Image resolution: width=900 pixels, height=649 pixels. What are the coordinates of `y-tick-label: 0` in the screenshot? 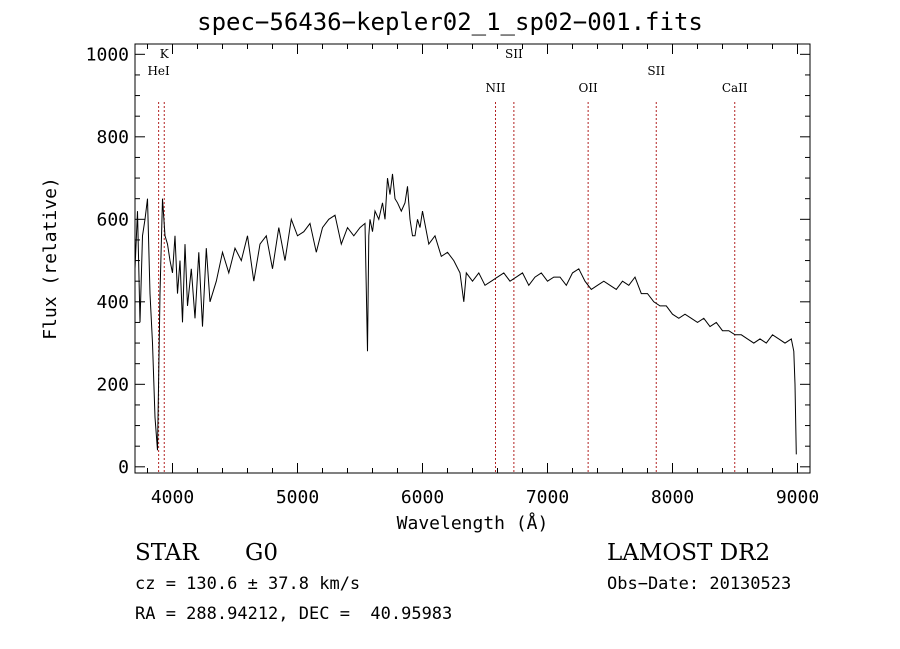 It's located at (123, 467).